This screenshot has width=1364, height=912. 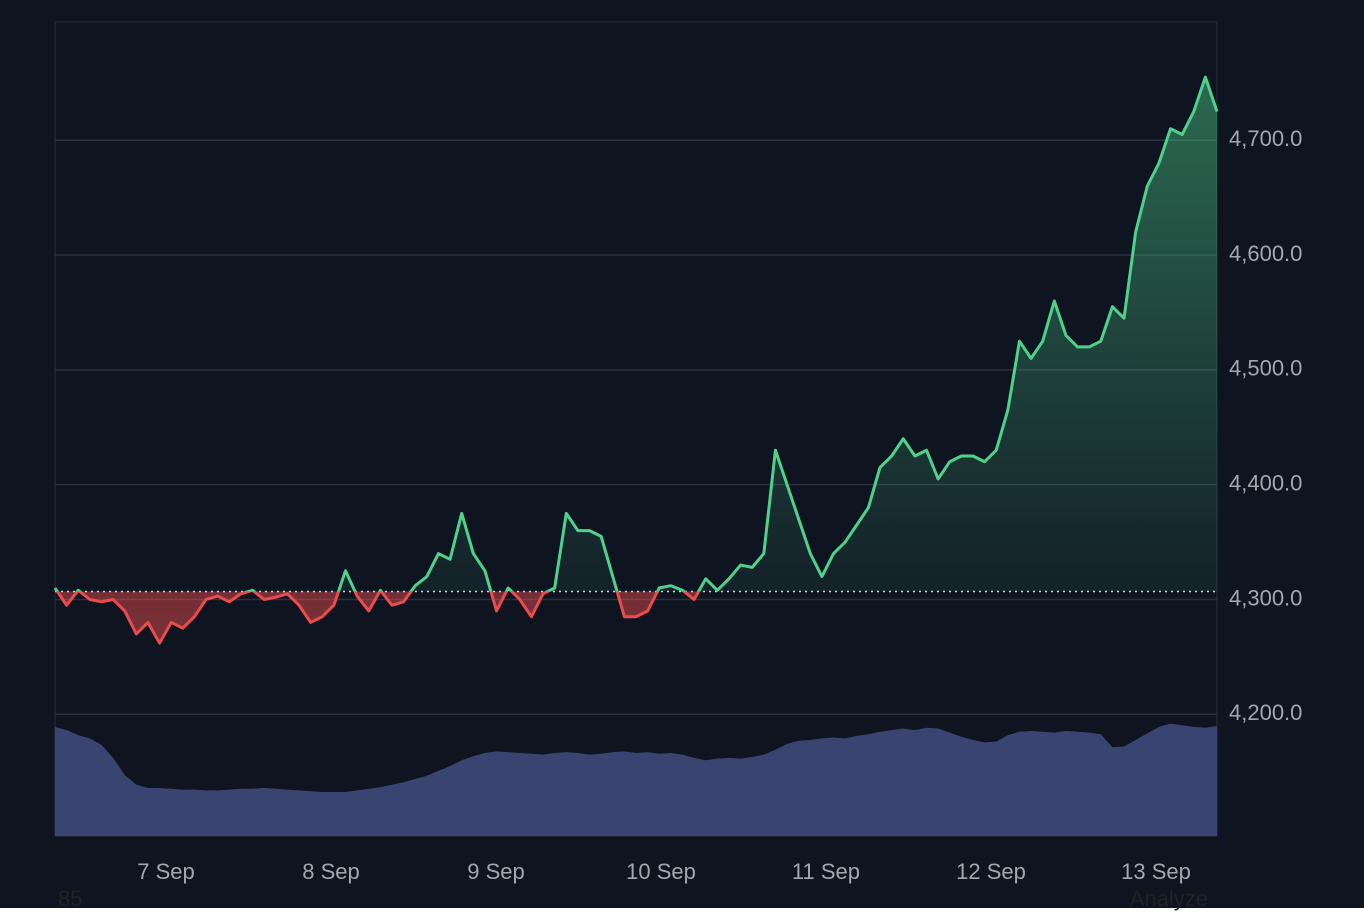 What do you see at coordinates (496, 871) in the screenshot?
I see `x-tick-label: 9 Sep` at bounding box center [496, 871].